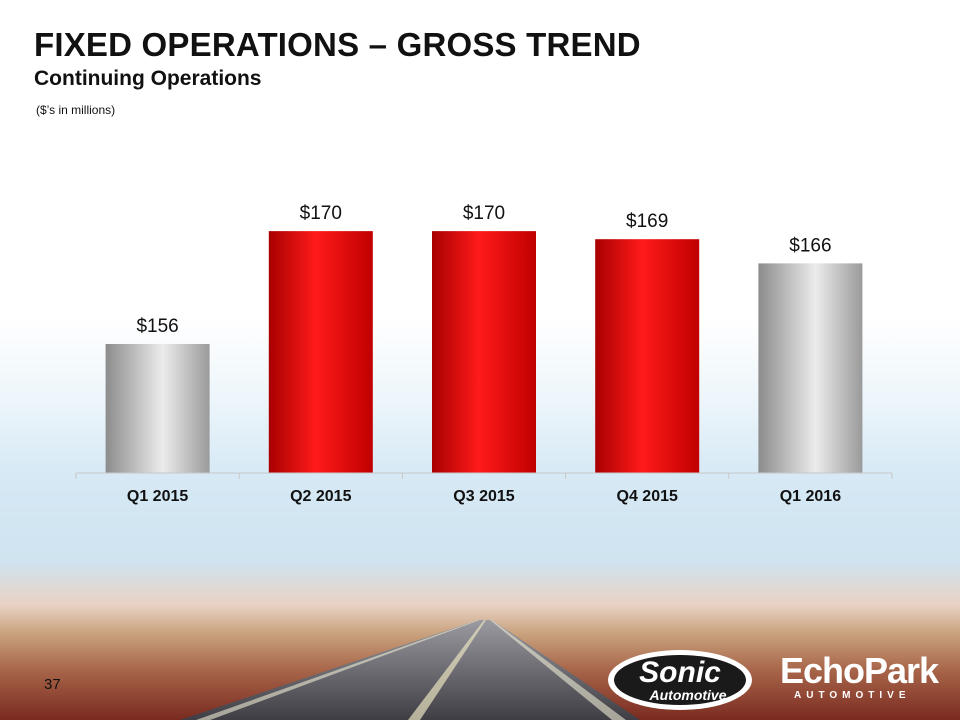 The image size is (960, 720). Describe the element at coordinates (483, 496) in the screenshot. I see `x-tick-label: Q3 2015` at that location.